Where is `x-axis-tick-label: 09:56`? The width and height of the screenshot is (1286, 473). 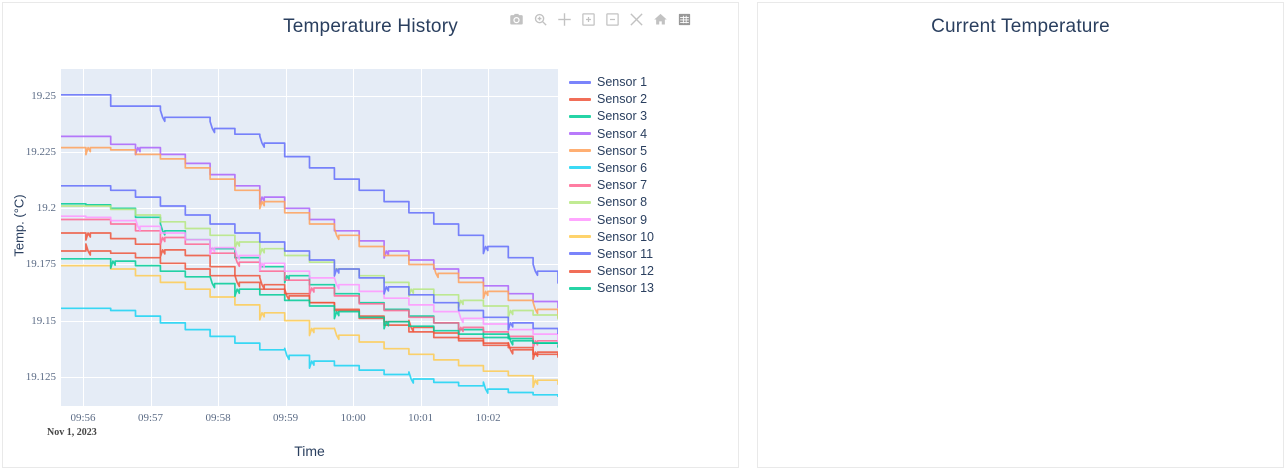 x-axis-tick-label: 09:56 is located at coordinates (83, 418).